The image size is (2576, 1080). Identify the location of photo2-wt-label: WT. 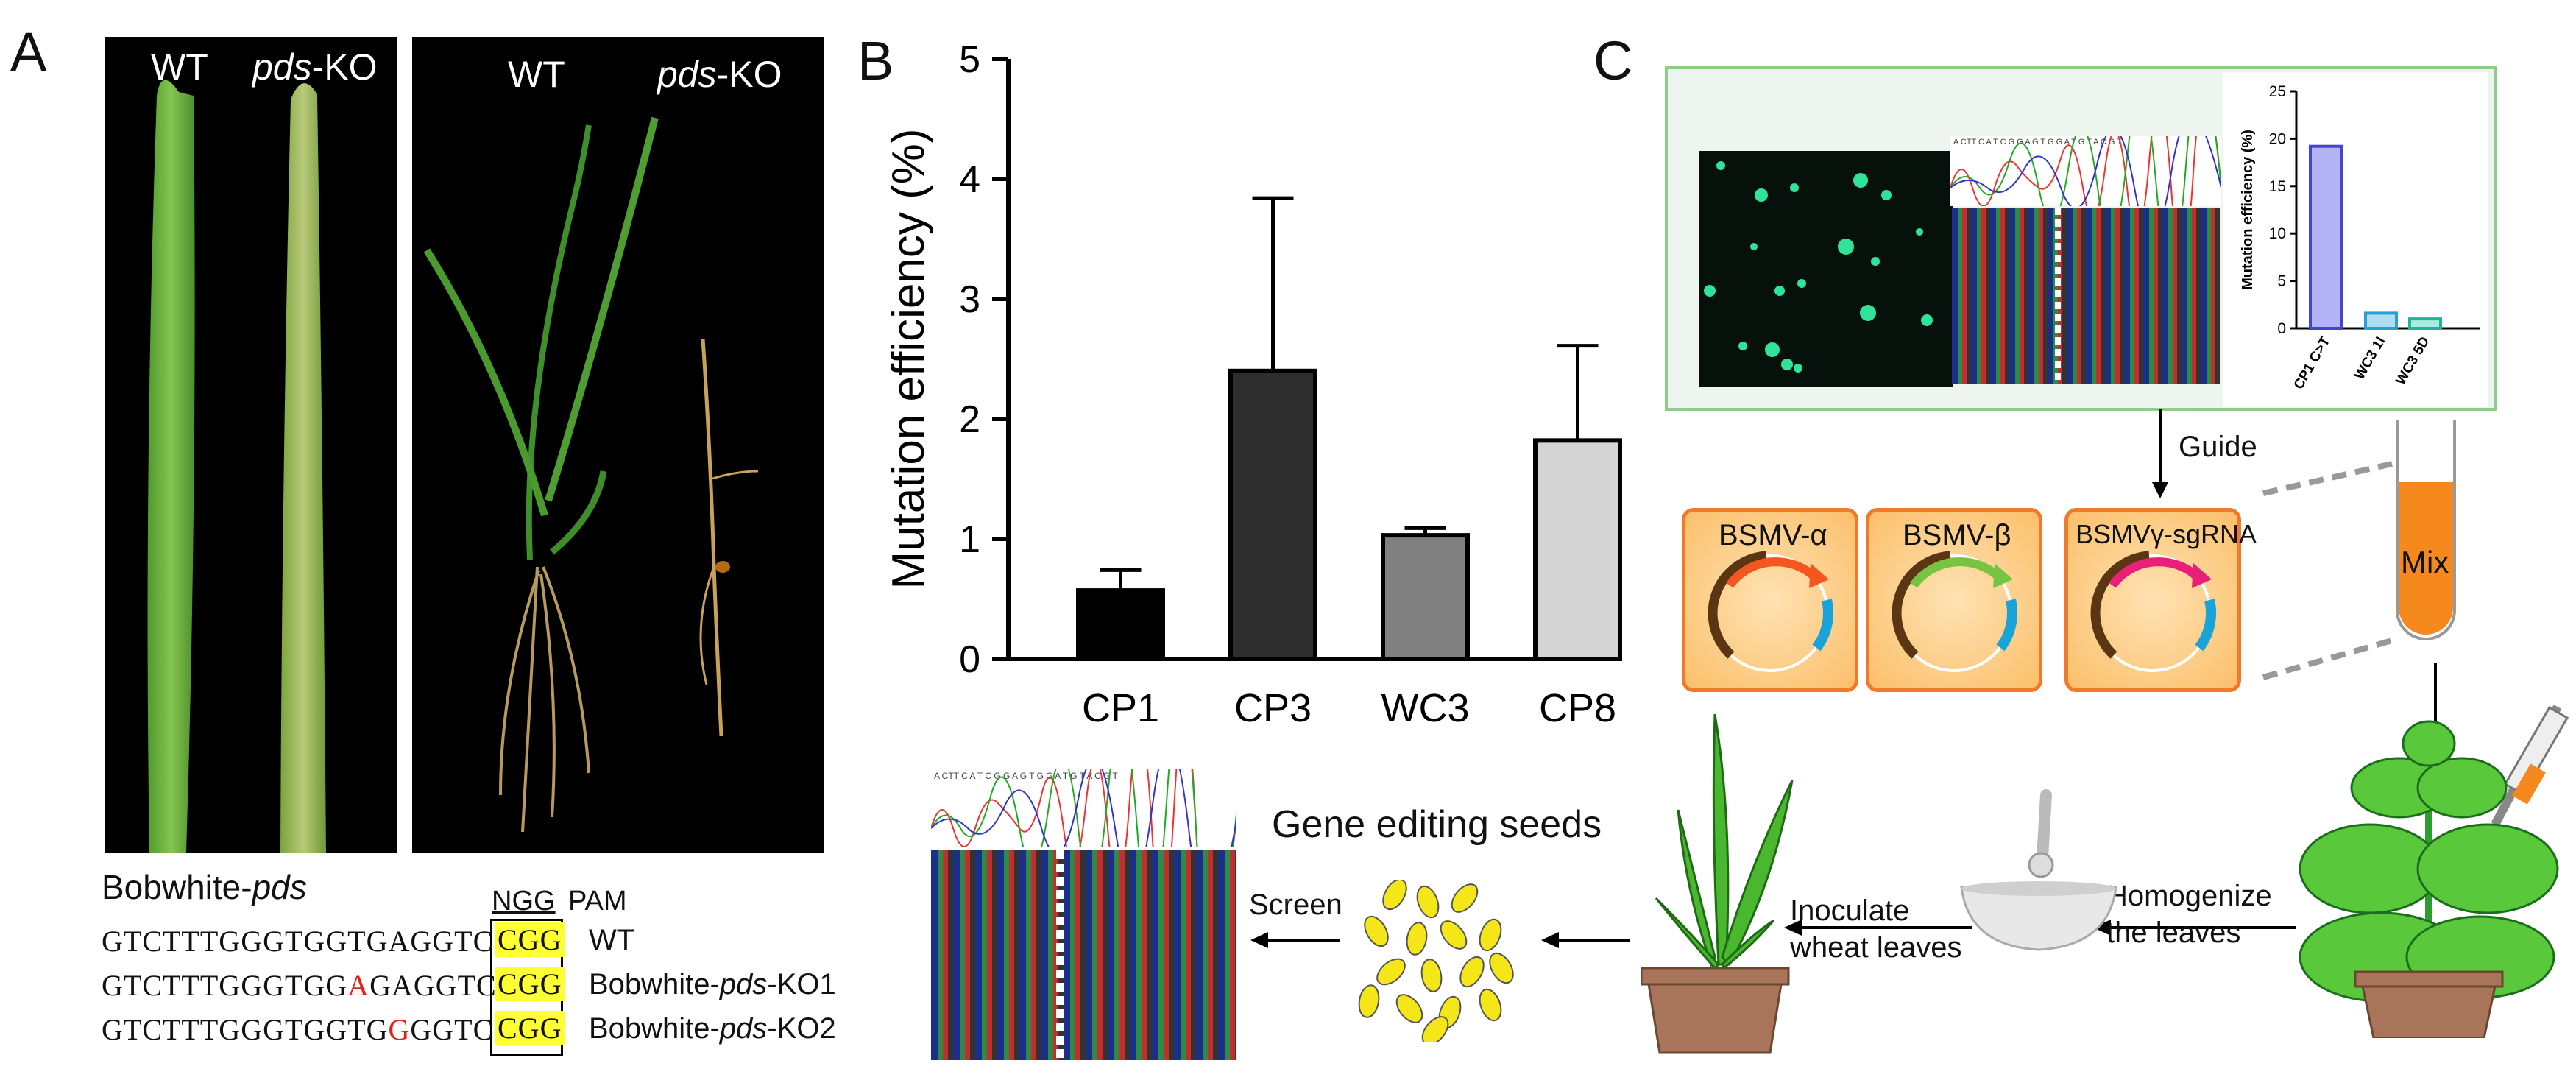
(536, 74).